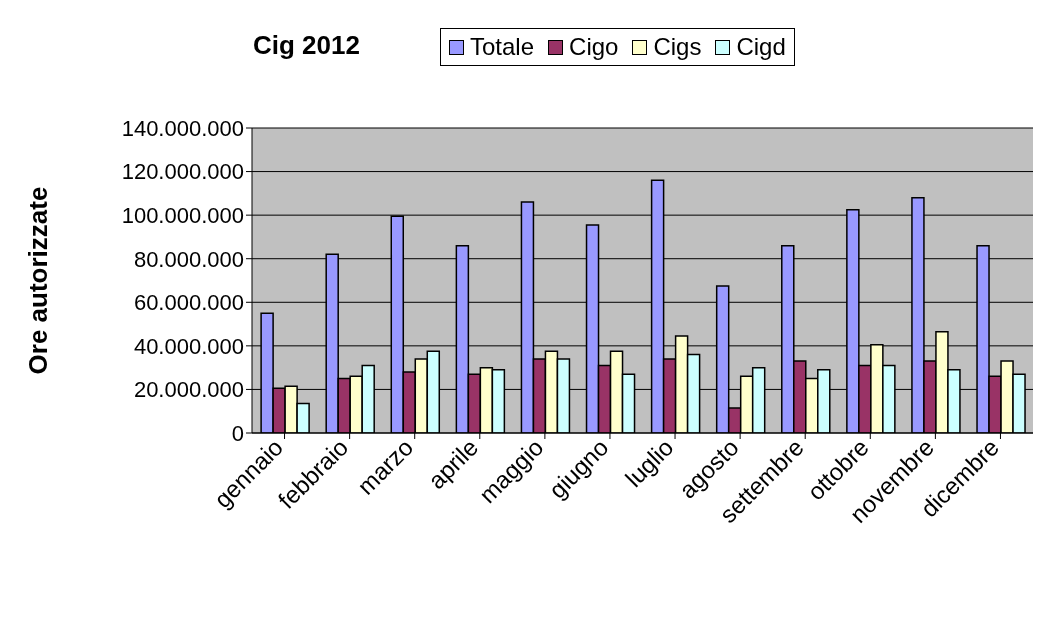 The width and height of the screenshot is (1051, 617). Describe the element at coordinates (182, 128) in the screenshot. I see `y-tick-label: 140.000.000` at that location.